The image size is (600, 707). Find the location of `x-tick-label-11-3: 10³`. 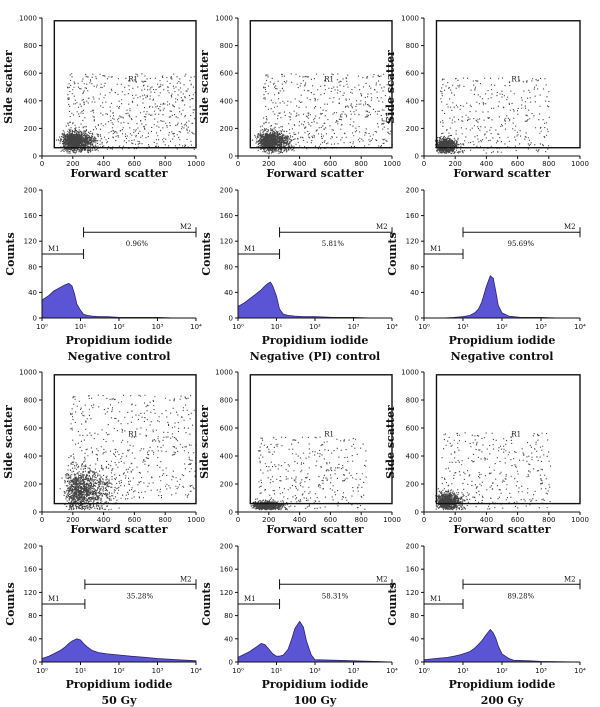

x-tick-label-11-3: 10³ is located at coordinates (541, 671).